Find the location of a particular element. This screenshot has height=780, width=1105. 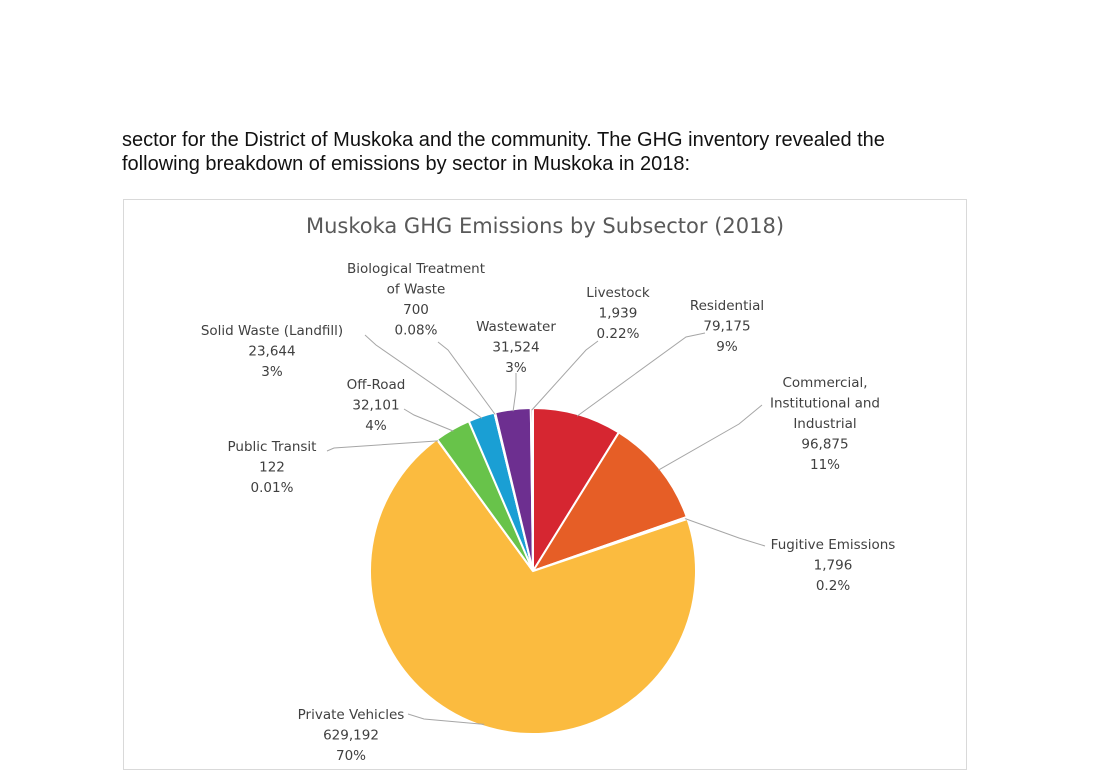

pie-slice-private-vehicles is located at coordinates (533, 586).